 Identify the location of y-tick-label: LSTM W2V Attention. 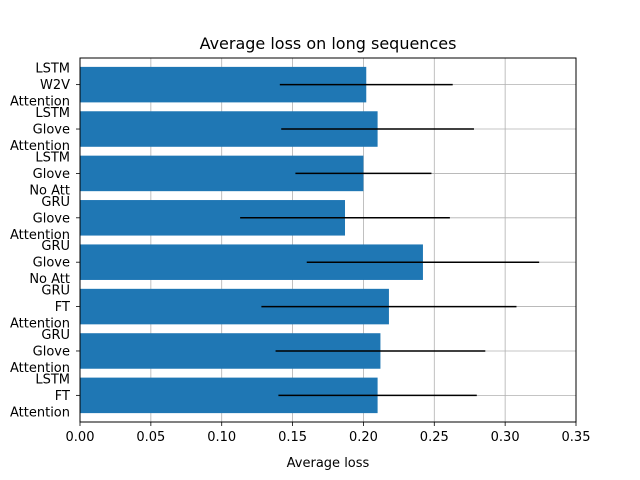
(40, 86).